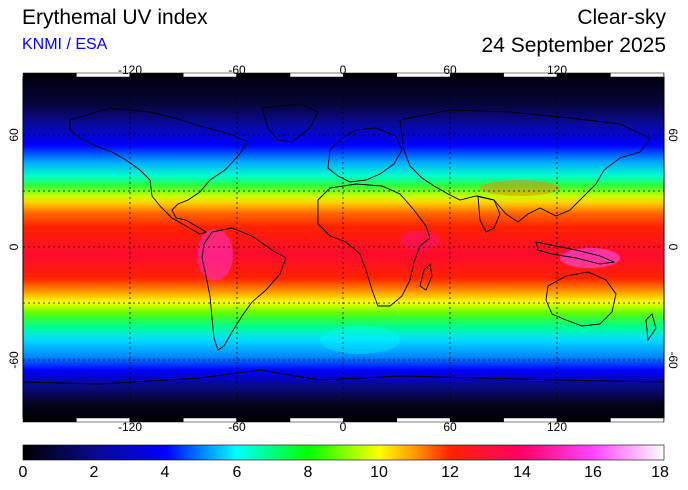 Image resolution: width=688 pixels, height=490 pixels. What do you see at coordinates (215, 255) in the screenshot?
I see `andes-high-uv` at bounding box center [215, 255].